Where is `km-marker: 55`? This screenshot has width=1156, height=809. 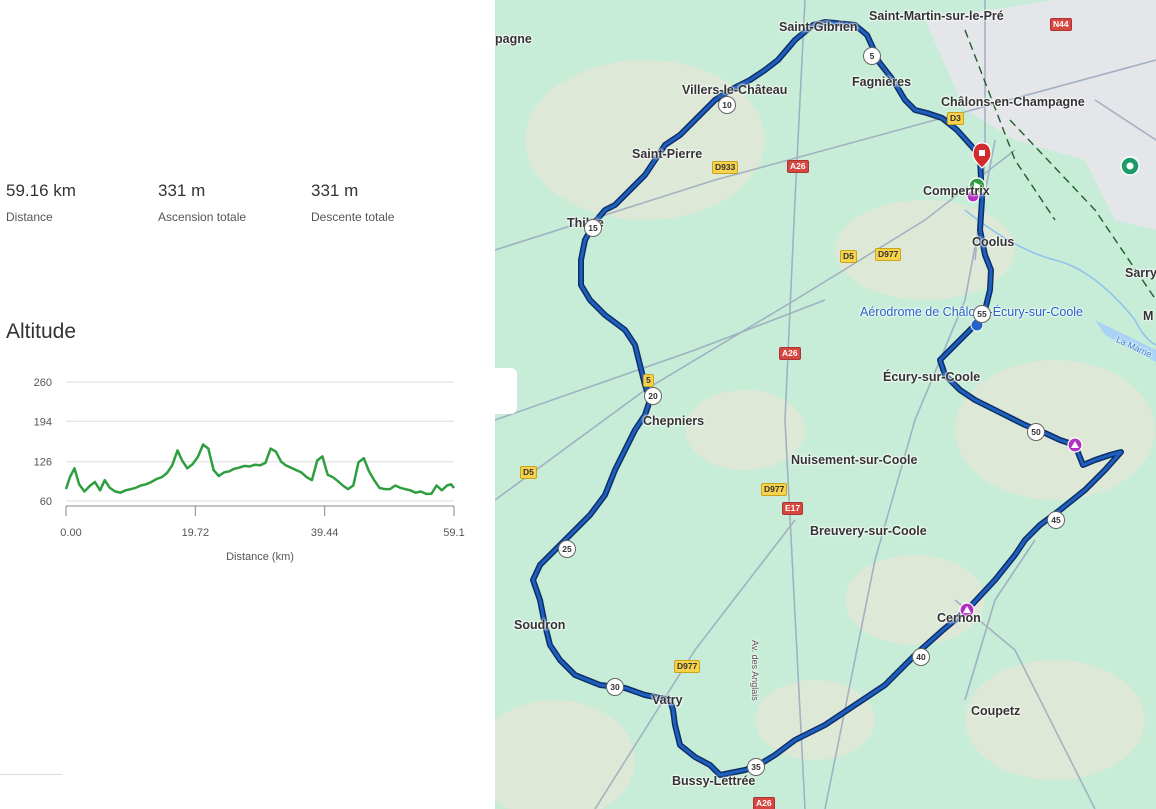 km-marker: 55 is located at coordinates (982, 314).